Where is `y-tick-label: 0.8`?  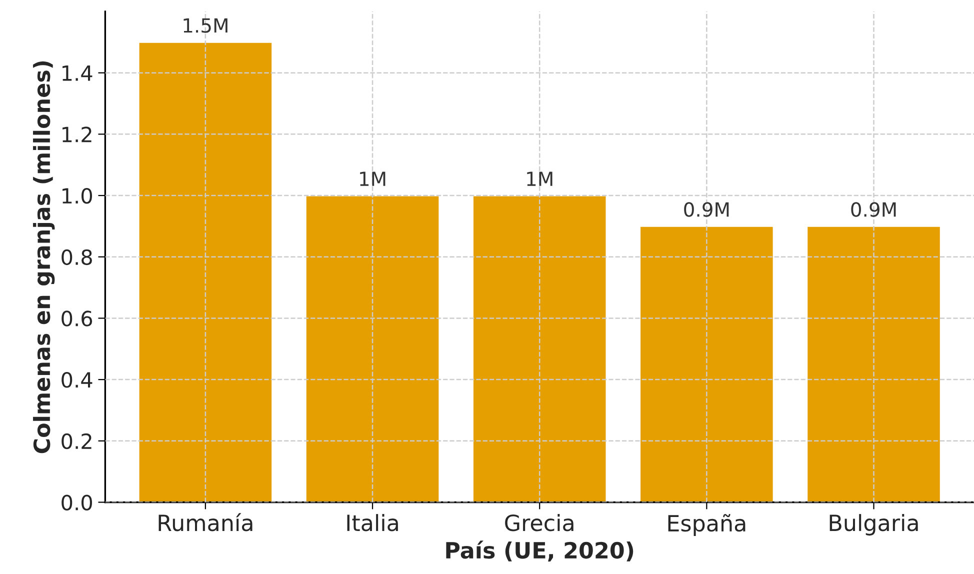 y-tick-label: 0.8 is located at coordinates (77, 257).